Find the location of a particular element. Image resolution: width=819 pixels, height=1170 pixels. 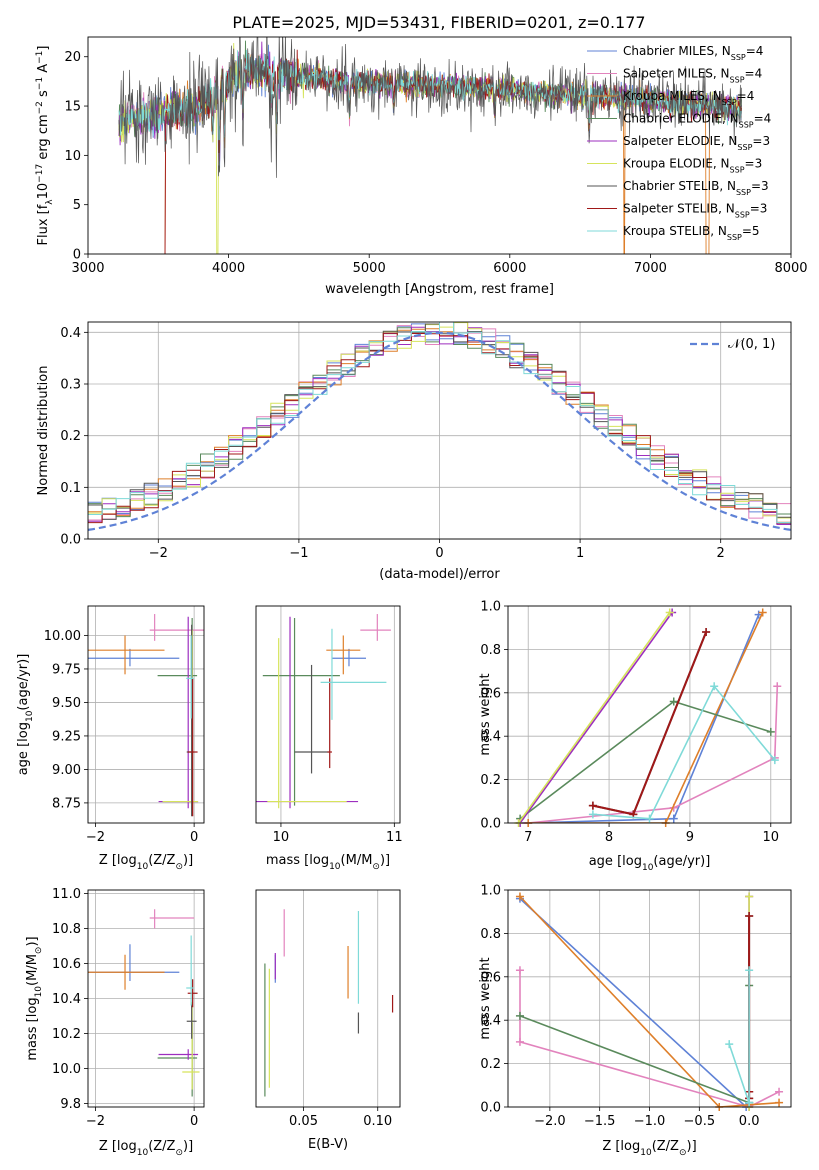

x-tick-label: 0.0 is located at coordinates (749, 1121).